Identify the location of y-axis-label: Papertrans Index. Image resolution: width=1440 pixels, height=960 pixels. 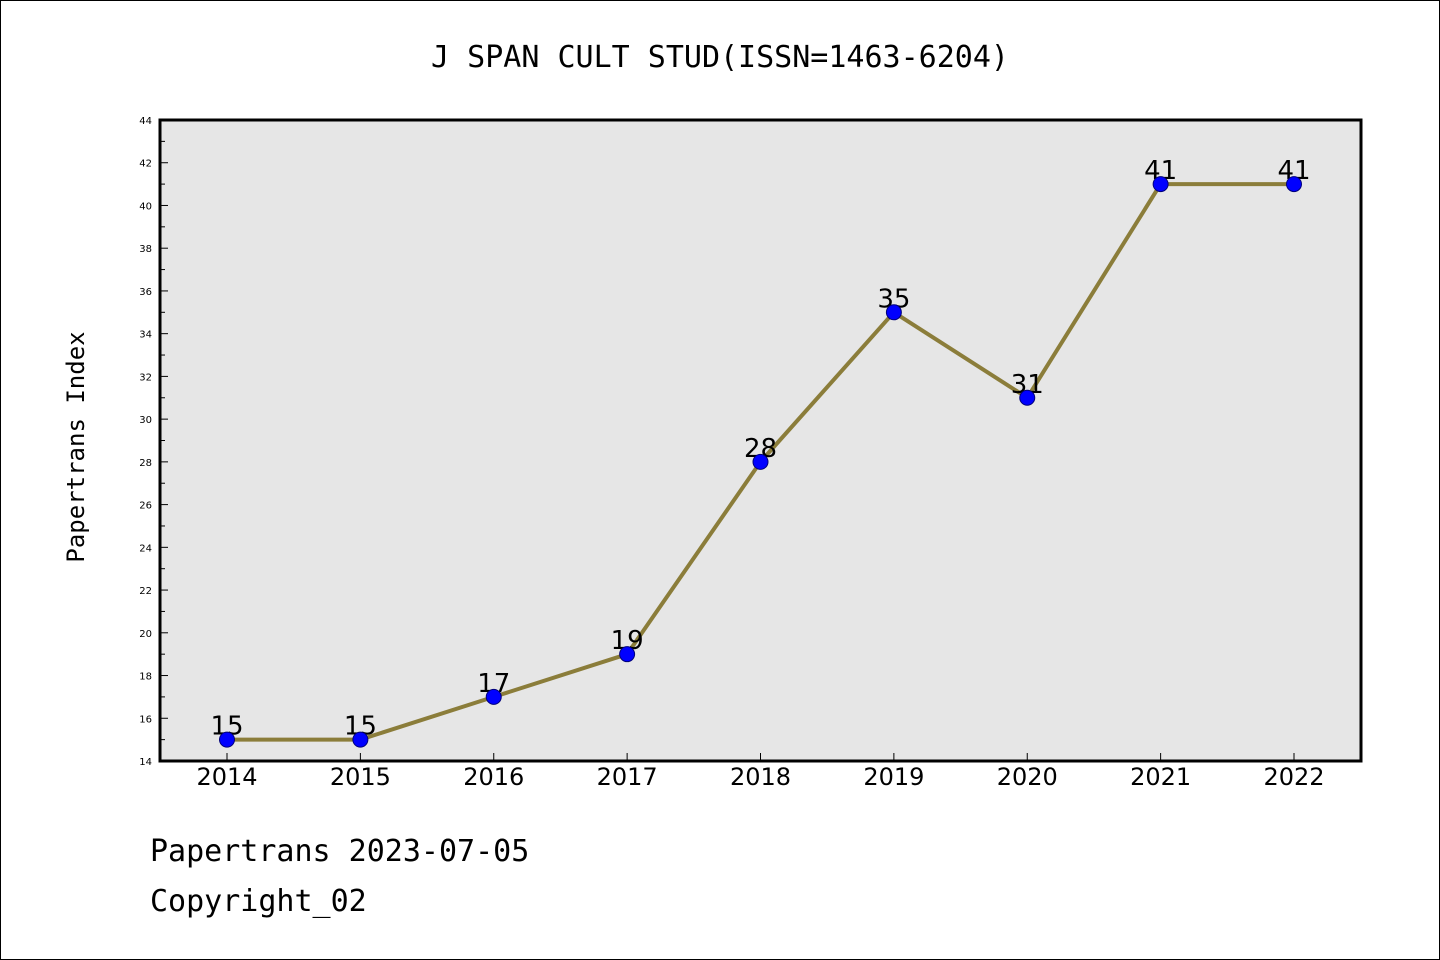
(76, 446).